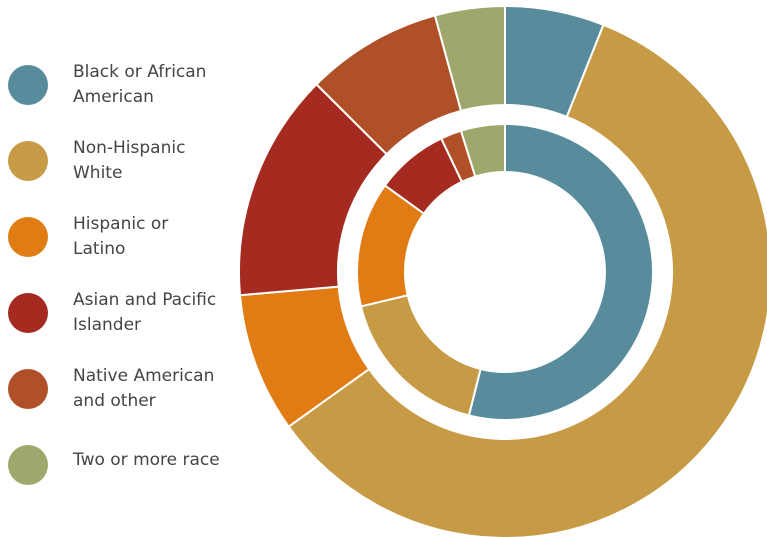  Describe the element at coordinates (146, 460) in the screenshot. I see `legend-label-two-or-more-race: Two or more race` at that location.